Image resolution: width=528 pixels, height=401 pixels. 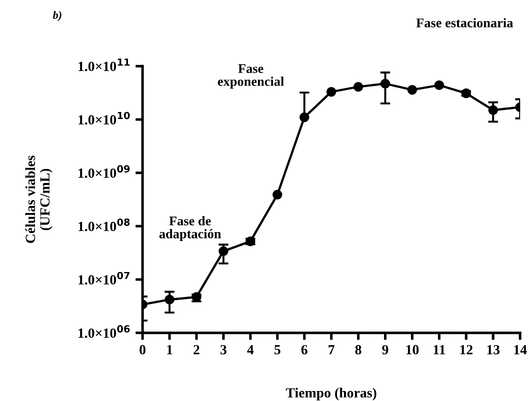 I want to click on x-tick-label: 12, so click(x=466, y=349).